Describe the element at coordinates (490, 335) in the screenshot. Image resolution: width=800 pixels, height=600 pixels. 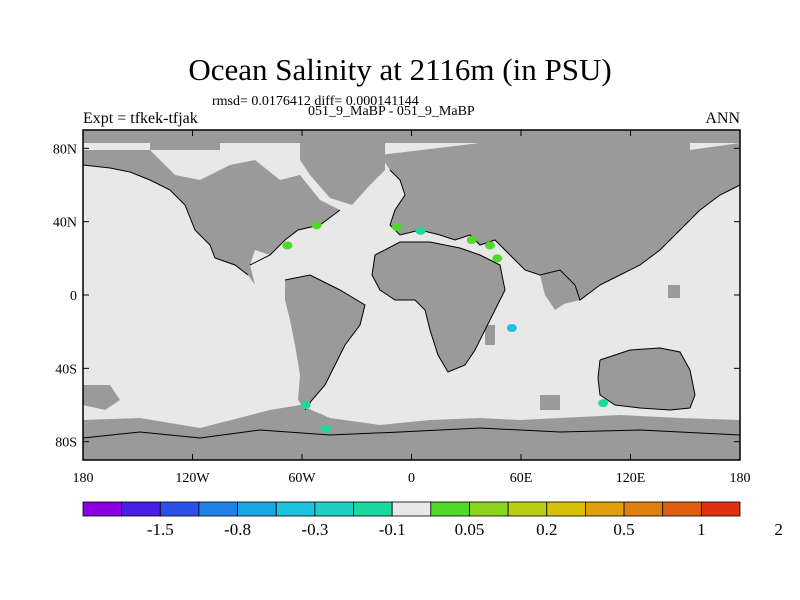
I see `land-madagascar` at that location.